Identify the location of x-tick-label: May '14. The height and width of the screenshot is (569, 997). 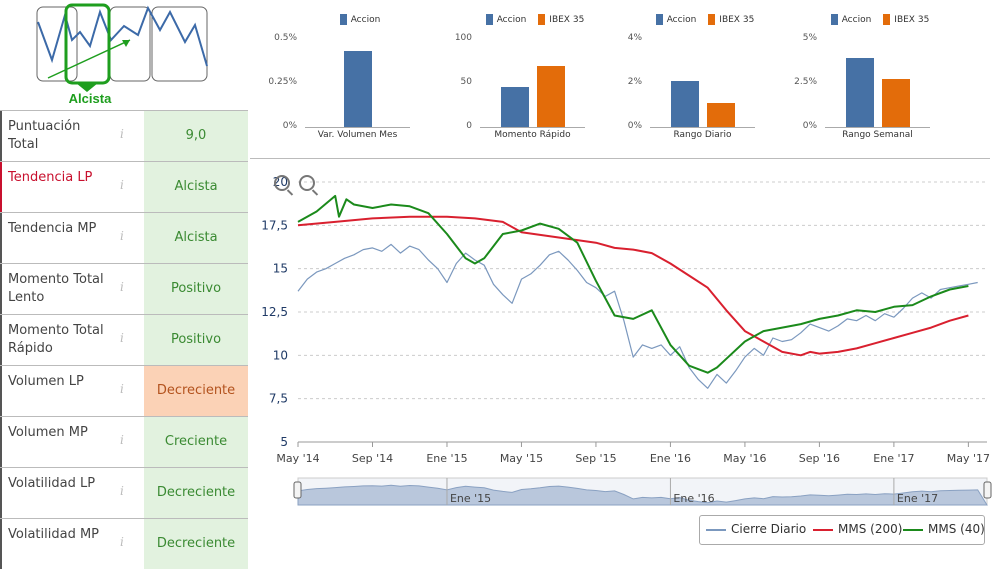
(297, 458).